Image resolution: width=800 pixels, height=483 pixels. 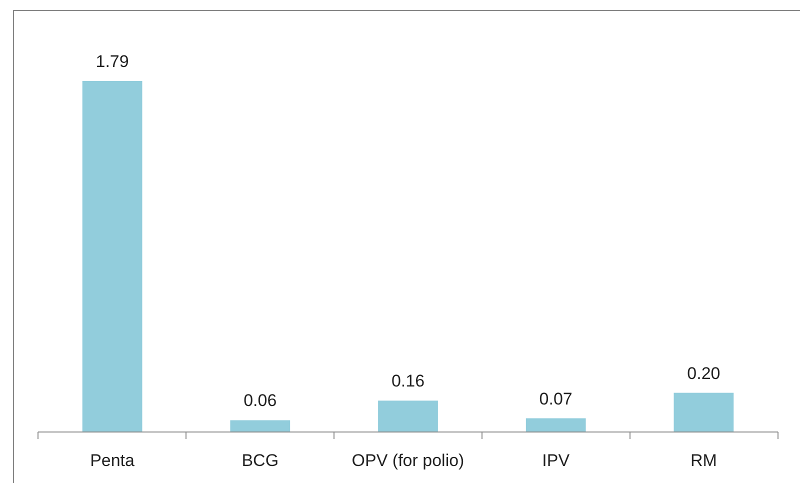 What do you see at coordinates (260, 400) in the screenshot?
I see `data-label: 0.06` at bounding box center [260, 400].